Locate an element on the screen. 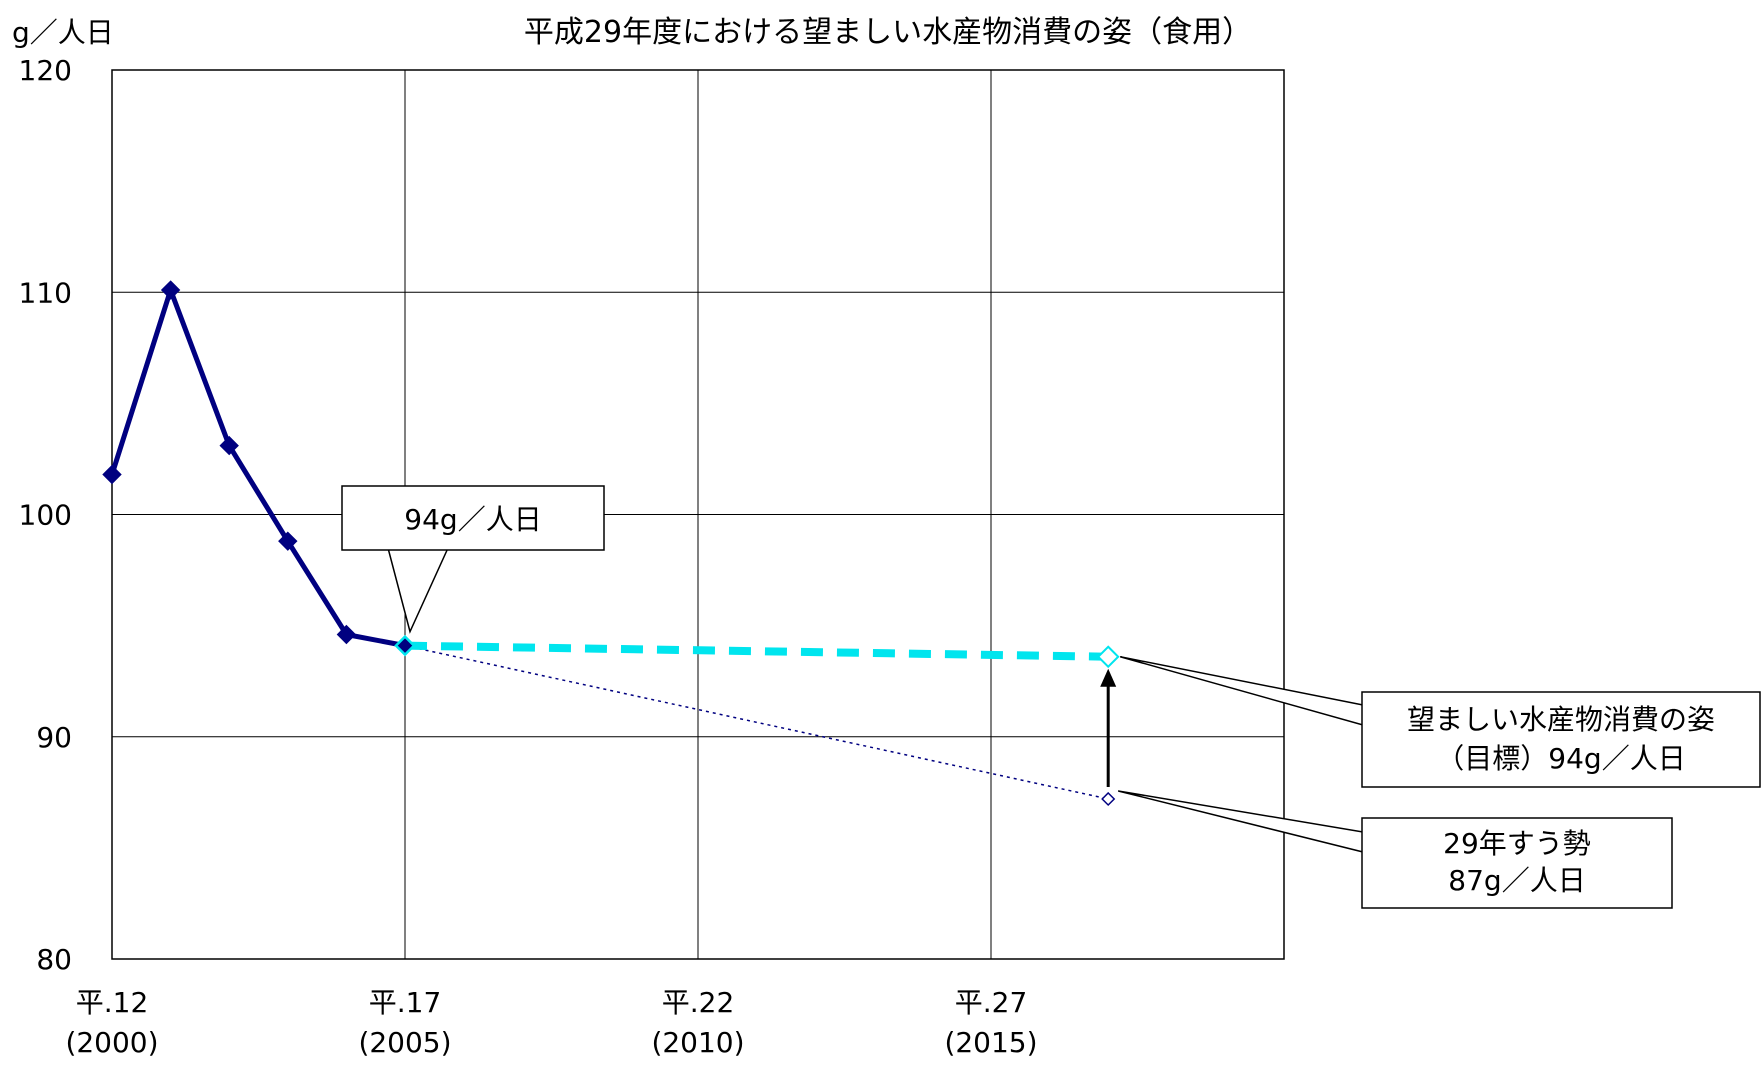 Image resolution: width=1761 pixels, height=1066 pixels. data-point-trend is located at coordinates (1108, 799).